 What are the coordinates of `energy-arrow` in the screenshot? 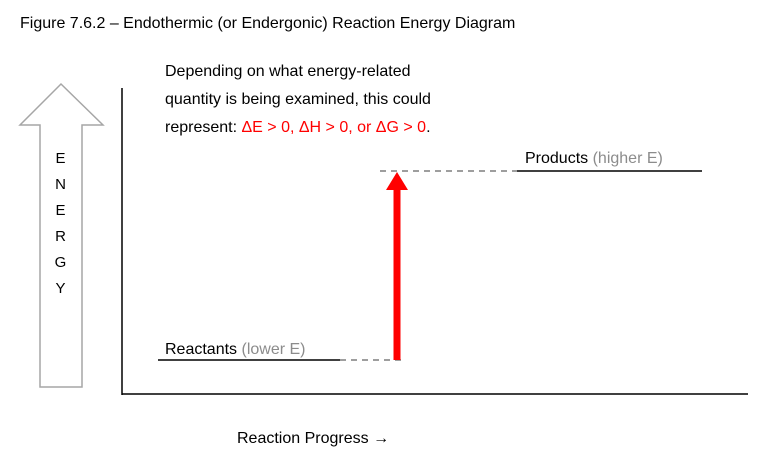 It's located at (61, 235).